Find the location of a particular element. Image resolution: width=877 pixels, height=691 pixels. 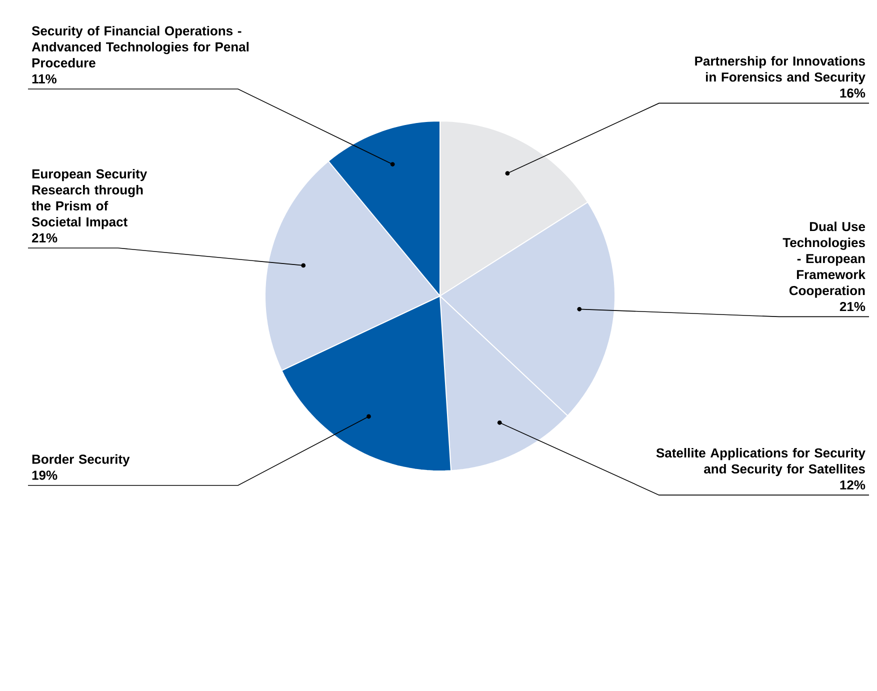

slice-label: Border Security is located at coordinates (81, 460).